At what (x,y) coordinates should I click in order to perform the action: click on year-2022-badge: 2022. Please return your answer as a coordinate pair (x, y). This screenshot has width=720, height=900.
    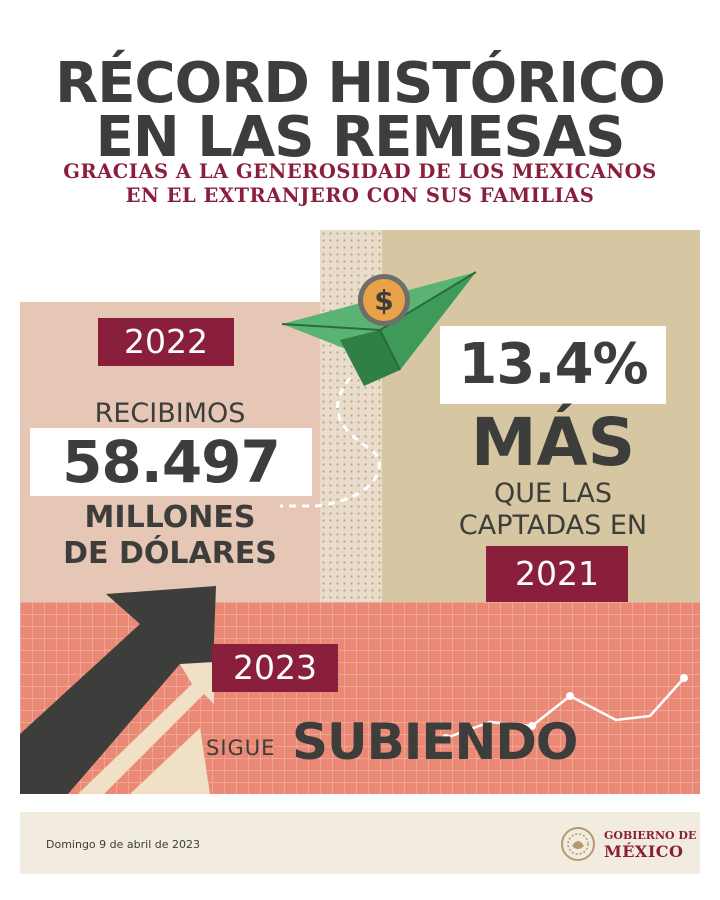
    Looking at the image, I should click on (166, 342).